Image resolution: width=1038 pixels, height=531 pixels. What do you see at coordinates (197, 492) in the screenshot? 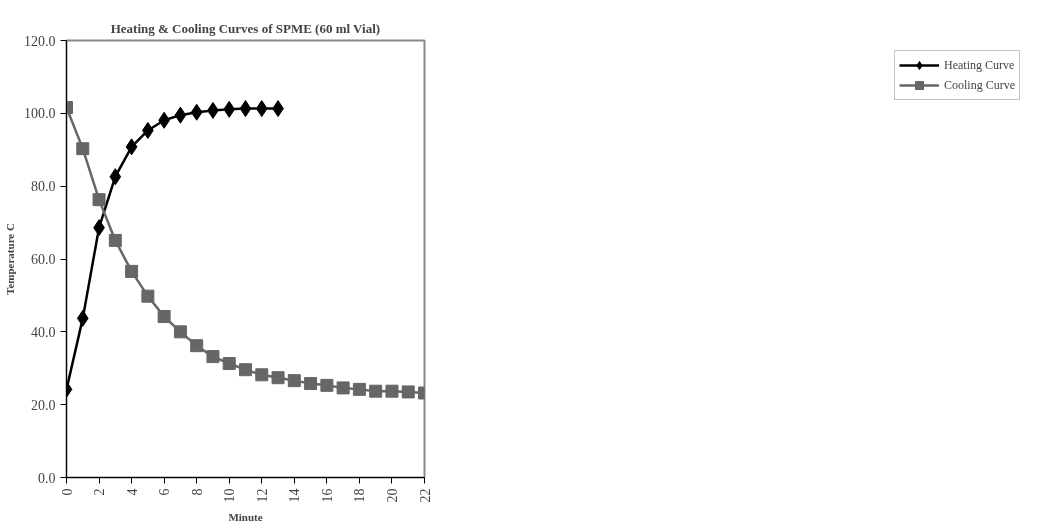
I see `x-tick-label: 8` at bounding box center [197, 492].